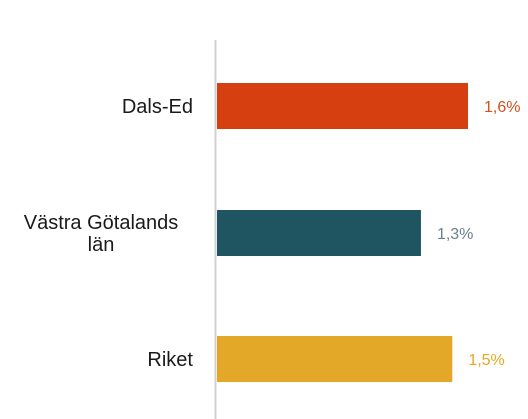 The image size is (528, 419). I want to click on category-label-2: Riket, so click(170, 360).